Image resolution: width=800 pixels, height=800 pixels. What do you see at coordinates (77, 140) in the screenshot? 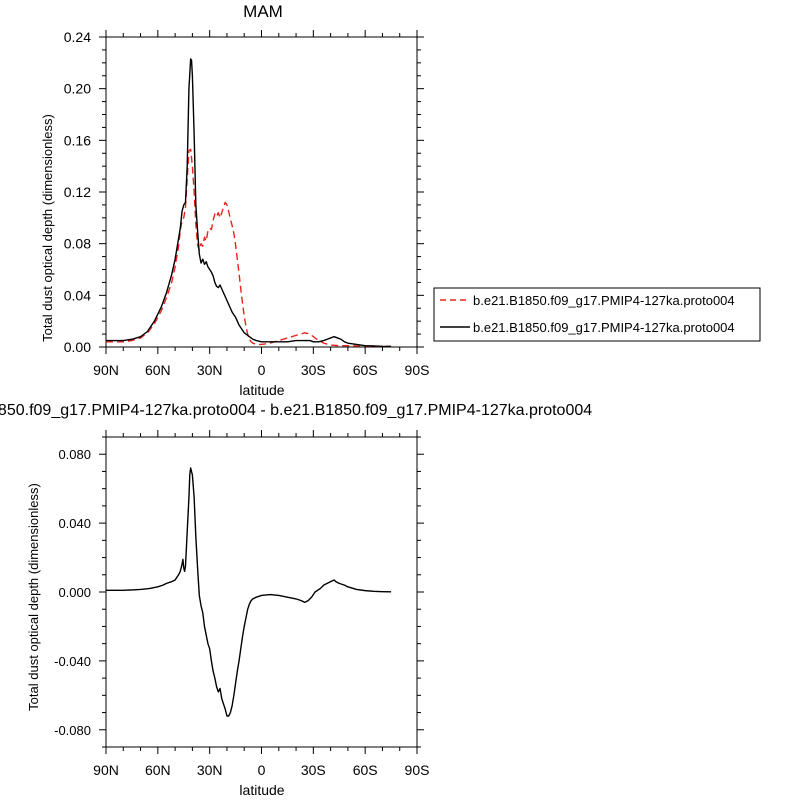
I see `y-tick-label: 0.16` at bounding box center [77, 140].